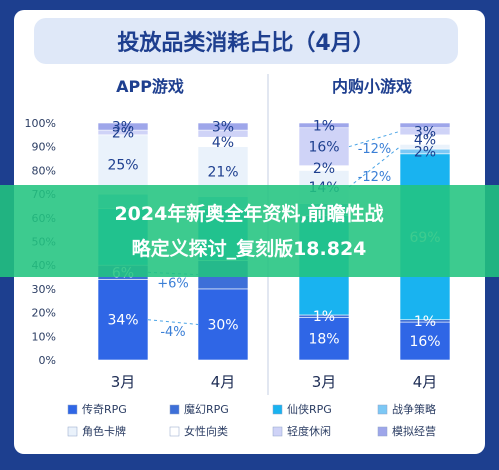  Describe the element at coordinates (44, 336) in the screenshot. I see `y-tick-label: 10%` at that location.